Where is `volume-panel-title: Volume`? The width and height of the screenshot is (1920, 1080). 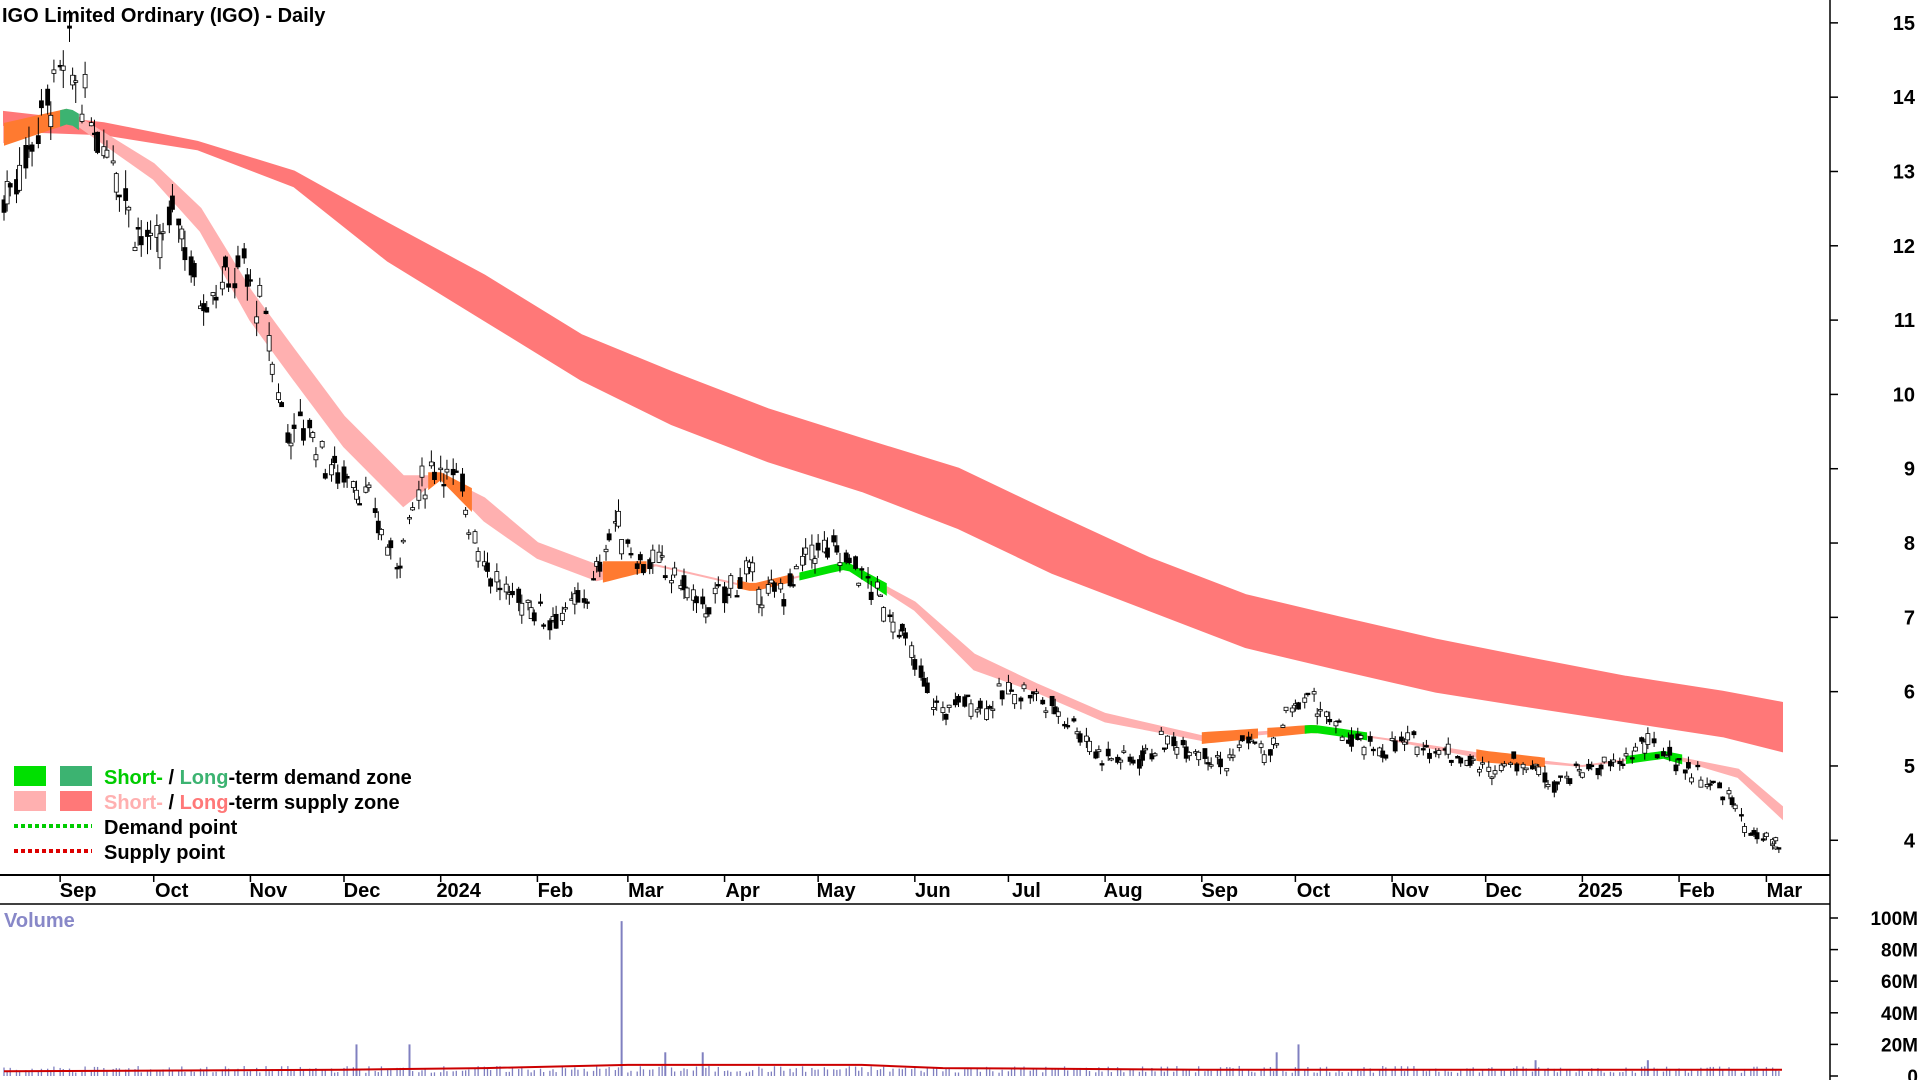
volume-panel-title: Volume is located at coordinates (39, 921).